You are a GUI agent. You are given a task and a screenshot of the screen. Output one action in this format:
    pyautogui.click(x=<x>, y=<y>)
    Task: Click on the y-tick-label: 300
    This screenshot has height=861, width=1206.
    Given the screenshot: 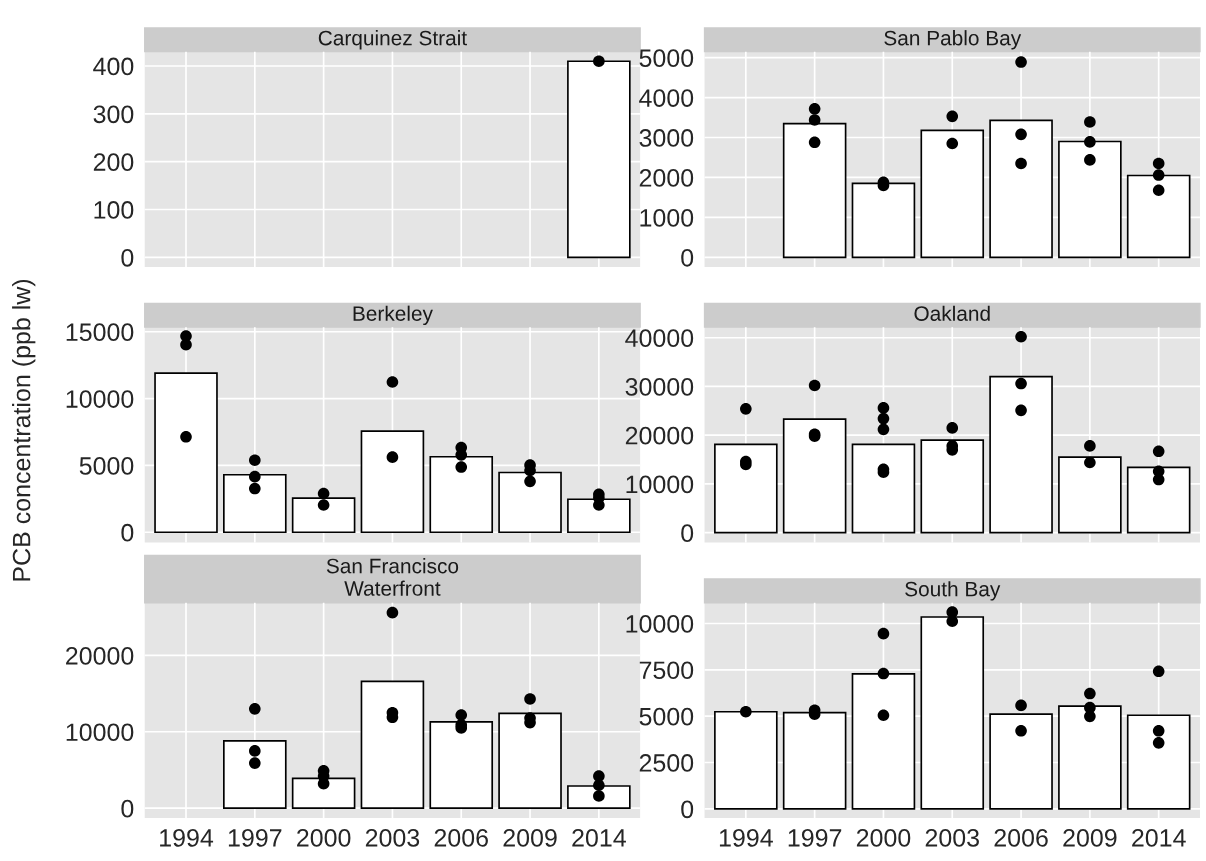 What is the action you would take?
    pyautogui.click(x=113, y=114)
    